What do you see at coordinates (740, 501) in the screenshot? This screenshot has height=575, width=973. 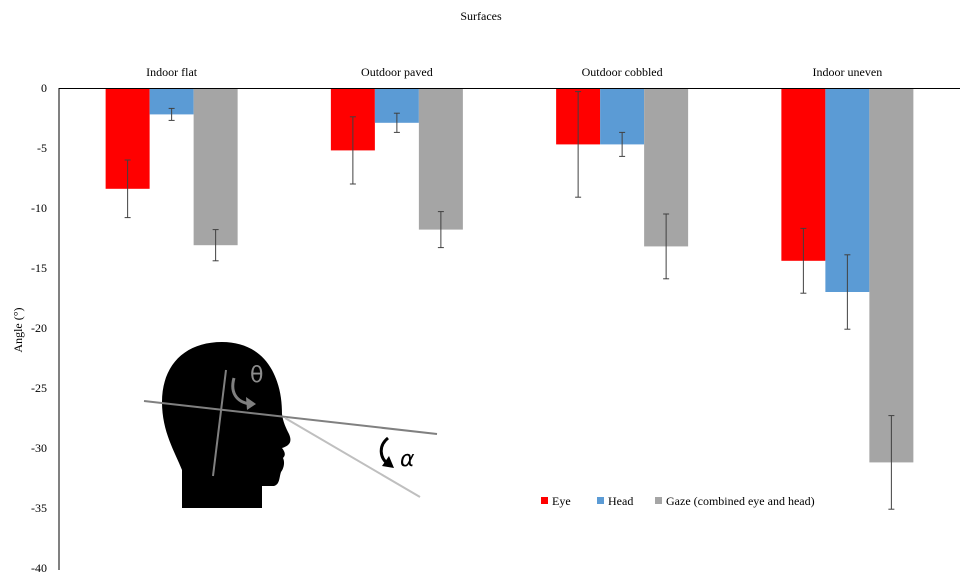 I see `legend-label: Gaze (combined eye and head)` at bounding box center [740, 501].